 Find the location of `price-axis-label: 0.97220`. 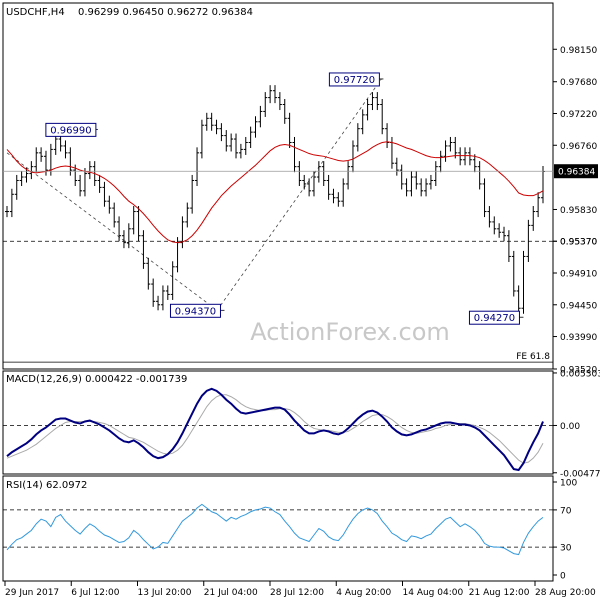

price-axis-label: 0.97220 is located at coordinates (578, 115).